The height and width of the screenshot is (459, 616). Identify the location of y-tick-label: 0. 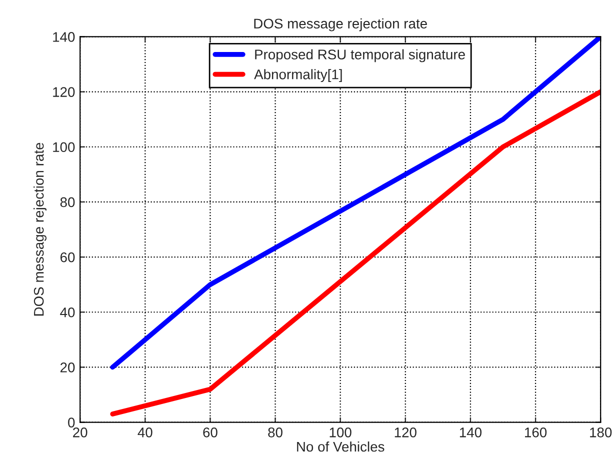
(71, 423).